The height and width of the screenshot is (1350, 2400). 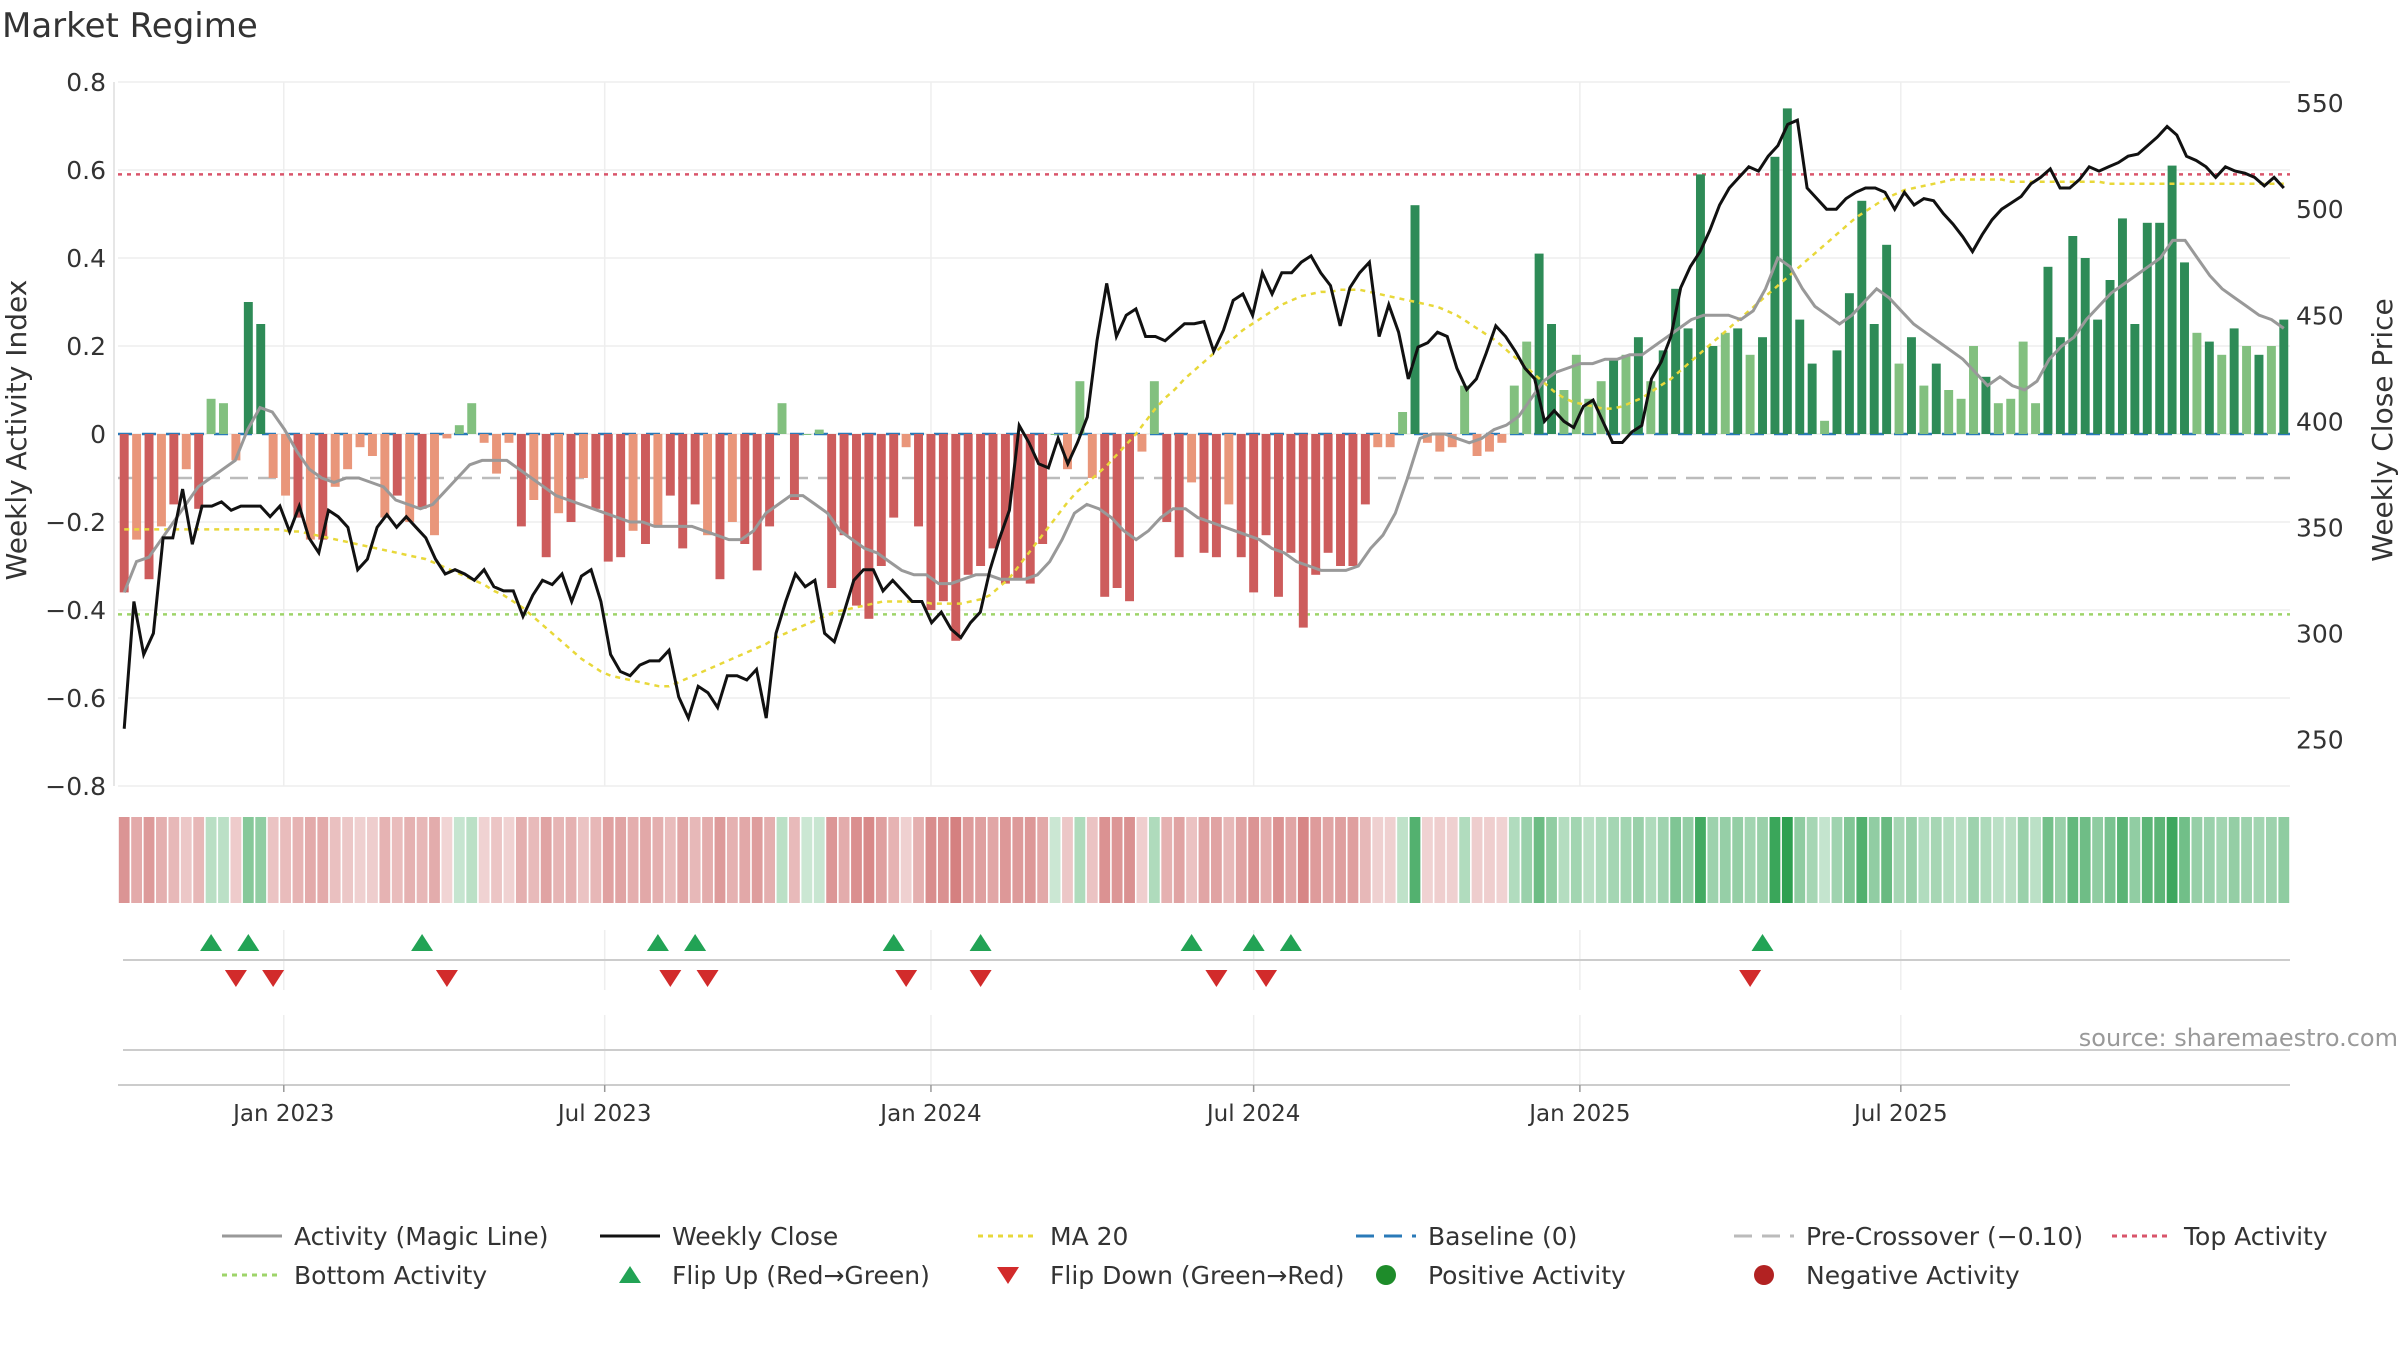 What do you see at coordinates (707, 978) in the screenshot?
I see `flip-down-marker` at bounding box center [707, 978].